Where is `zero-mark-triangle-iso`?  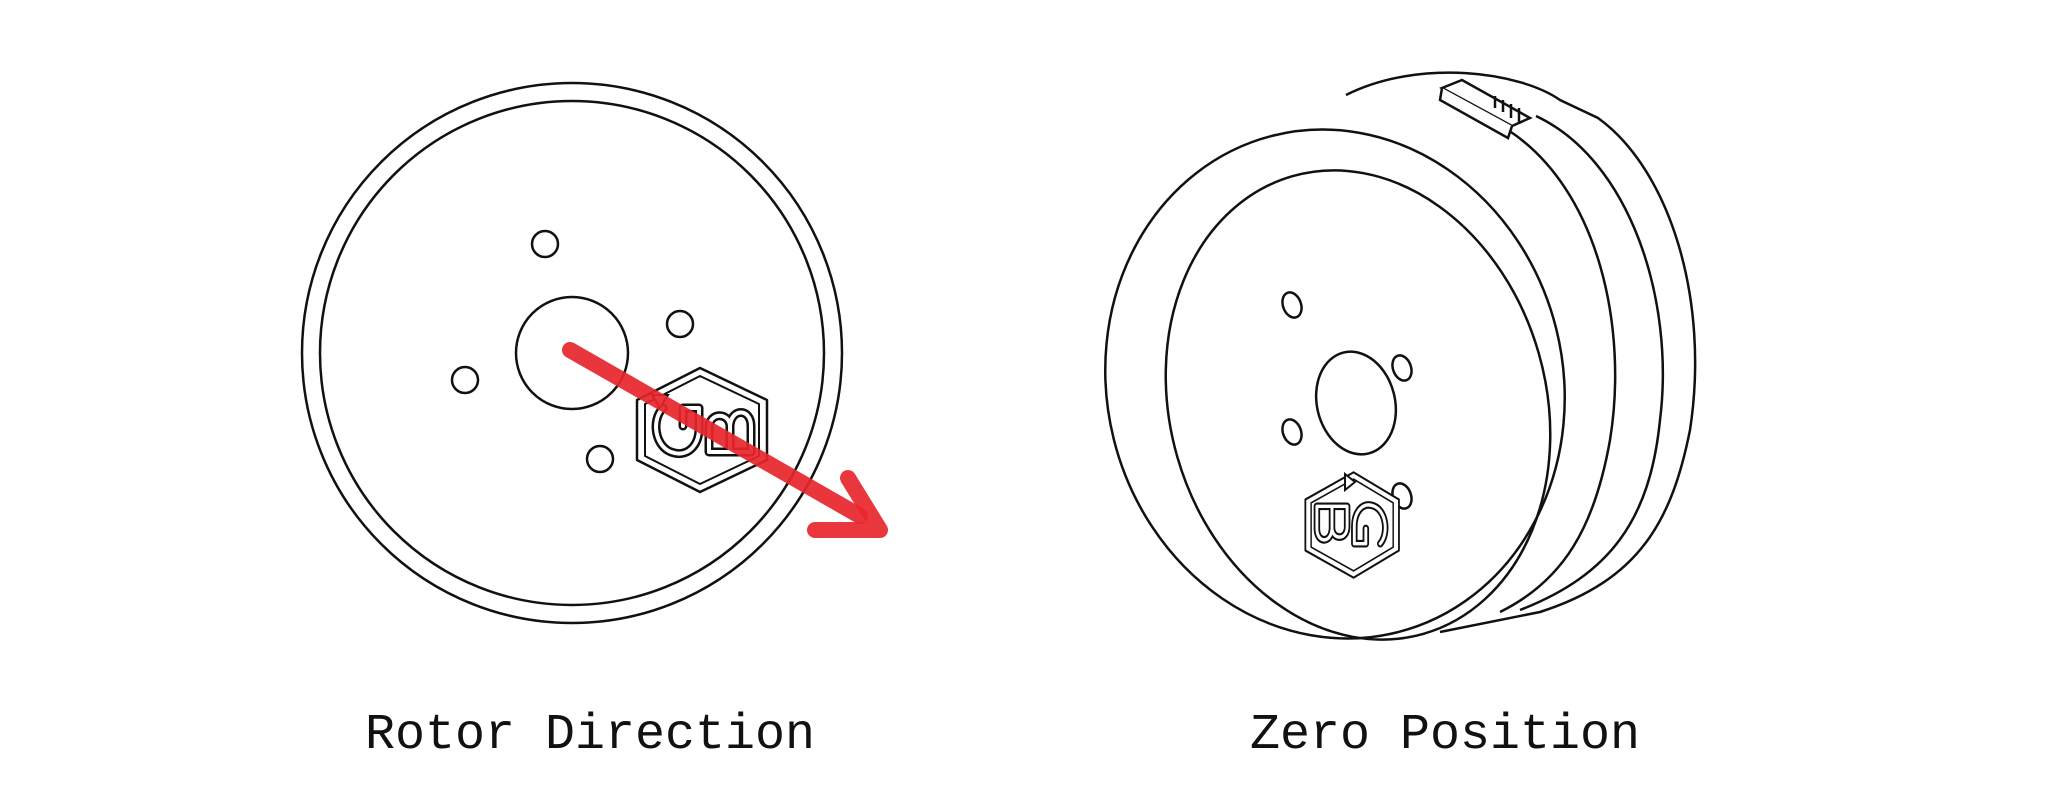
zero-mark-triangle-iso is located at coordinates (1350, 482).